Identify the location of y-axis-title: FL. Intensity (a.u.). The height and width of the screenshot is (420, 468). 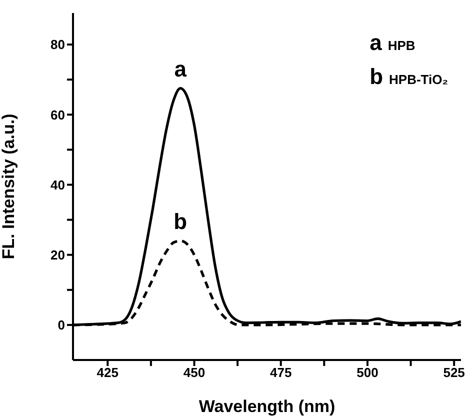
(9, 187).